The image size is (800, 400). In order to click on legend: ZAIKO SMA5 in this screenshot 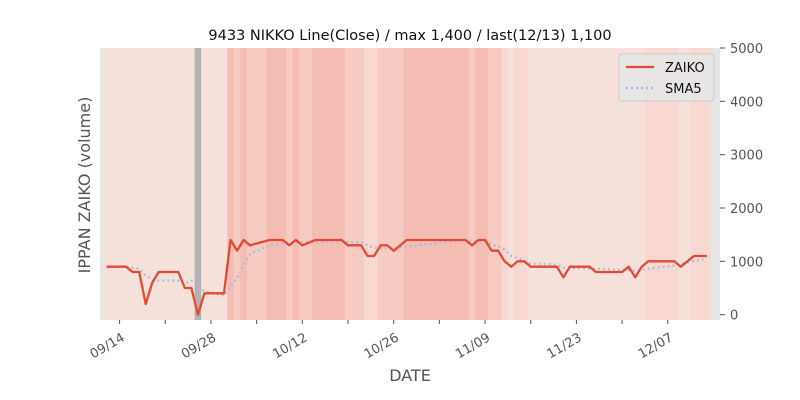, I will do `click(666, 77)`.